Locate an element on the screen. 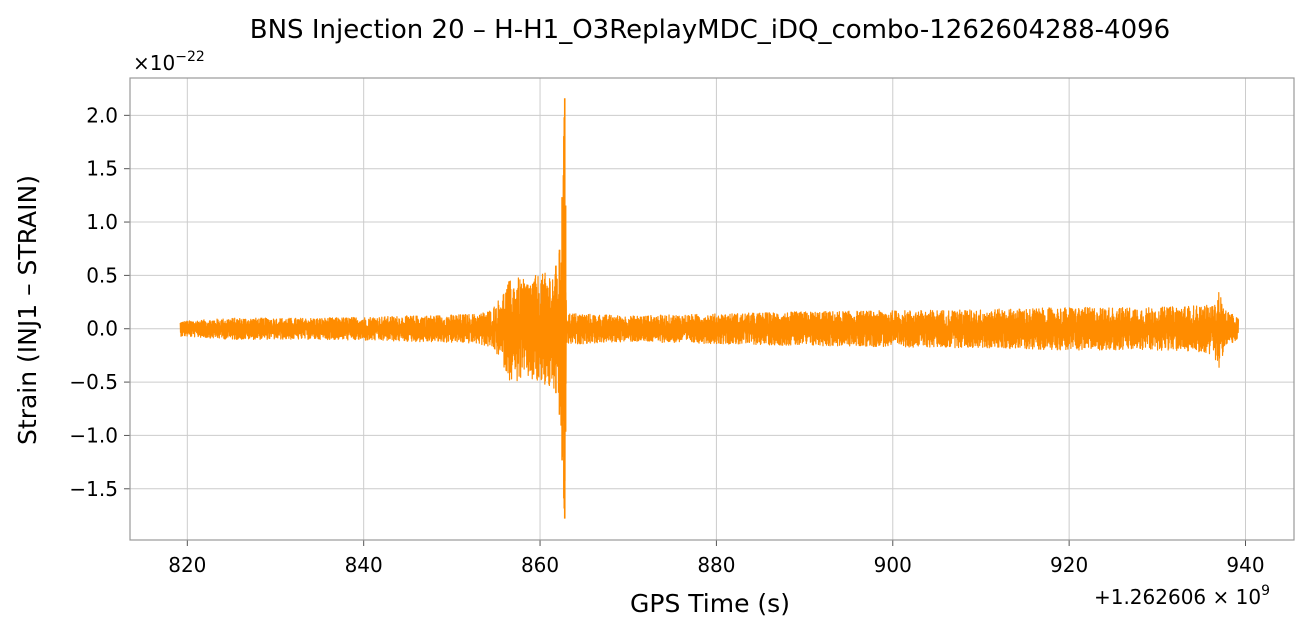 This screenshot has width=1307, height=633. x-ticks: 820 840 860 880 900 920 940 is located at coordinates (716, 558).